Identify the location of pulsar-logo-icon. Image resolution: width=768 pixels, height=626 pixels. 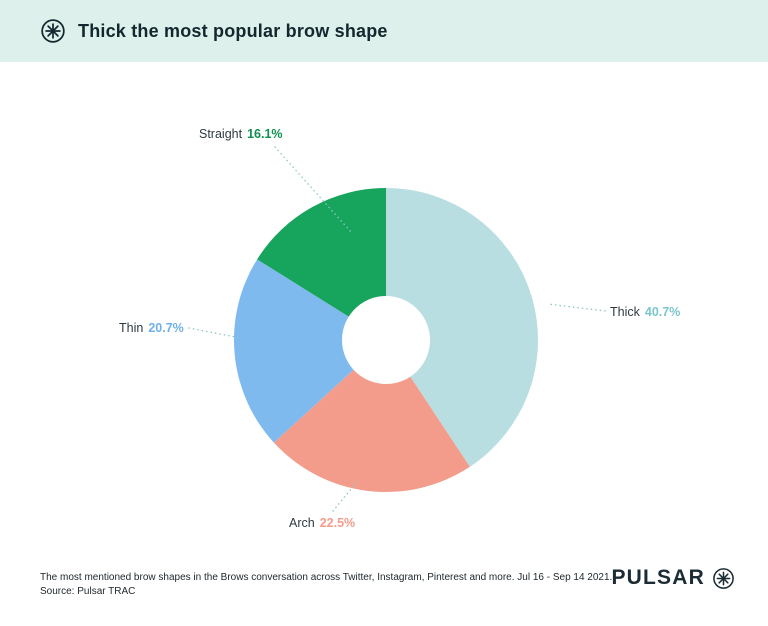
(53, 31).